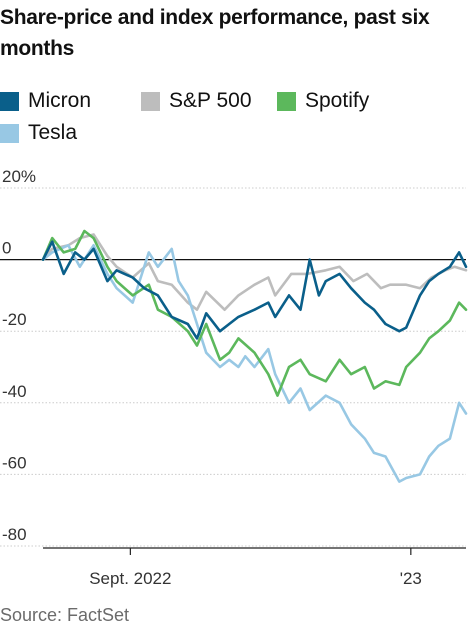  Describe the element at coordinates (19, 176) in the screenshot. I see `y-tick-label: 20%` at that location.